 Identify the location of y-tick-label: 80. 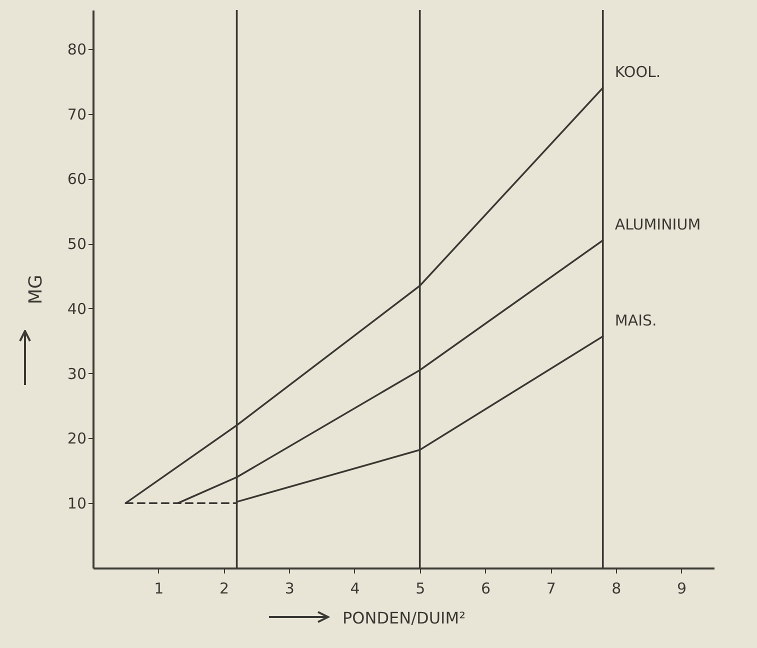
(76, 49).